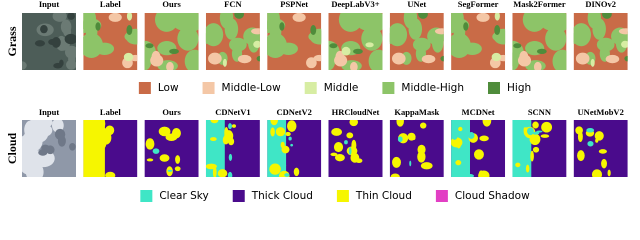 This screenshot has width=640, height=240. I want to click on column-header: CDNetV1, so click(232, 112).